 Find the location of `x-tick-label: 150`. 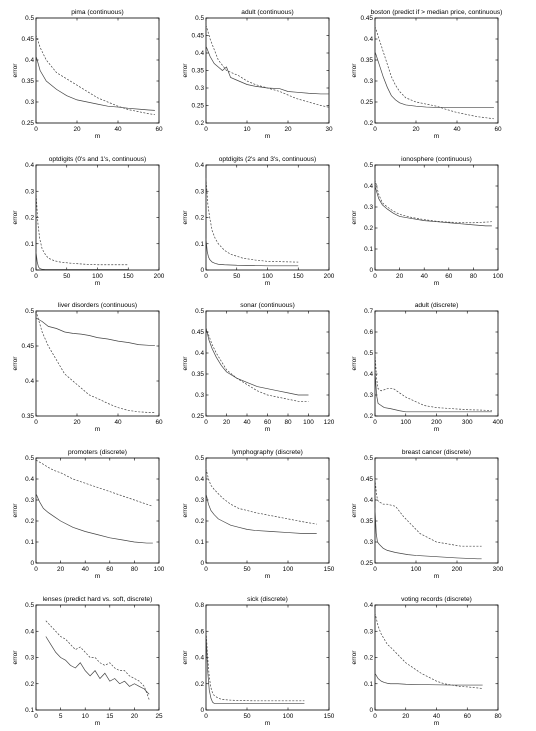

x-tick-label: 150 is located at coordinates (329, 716).